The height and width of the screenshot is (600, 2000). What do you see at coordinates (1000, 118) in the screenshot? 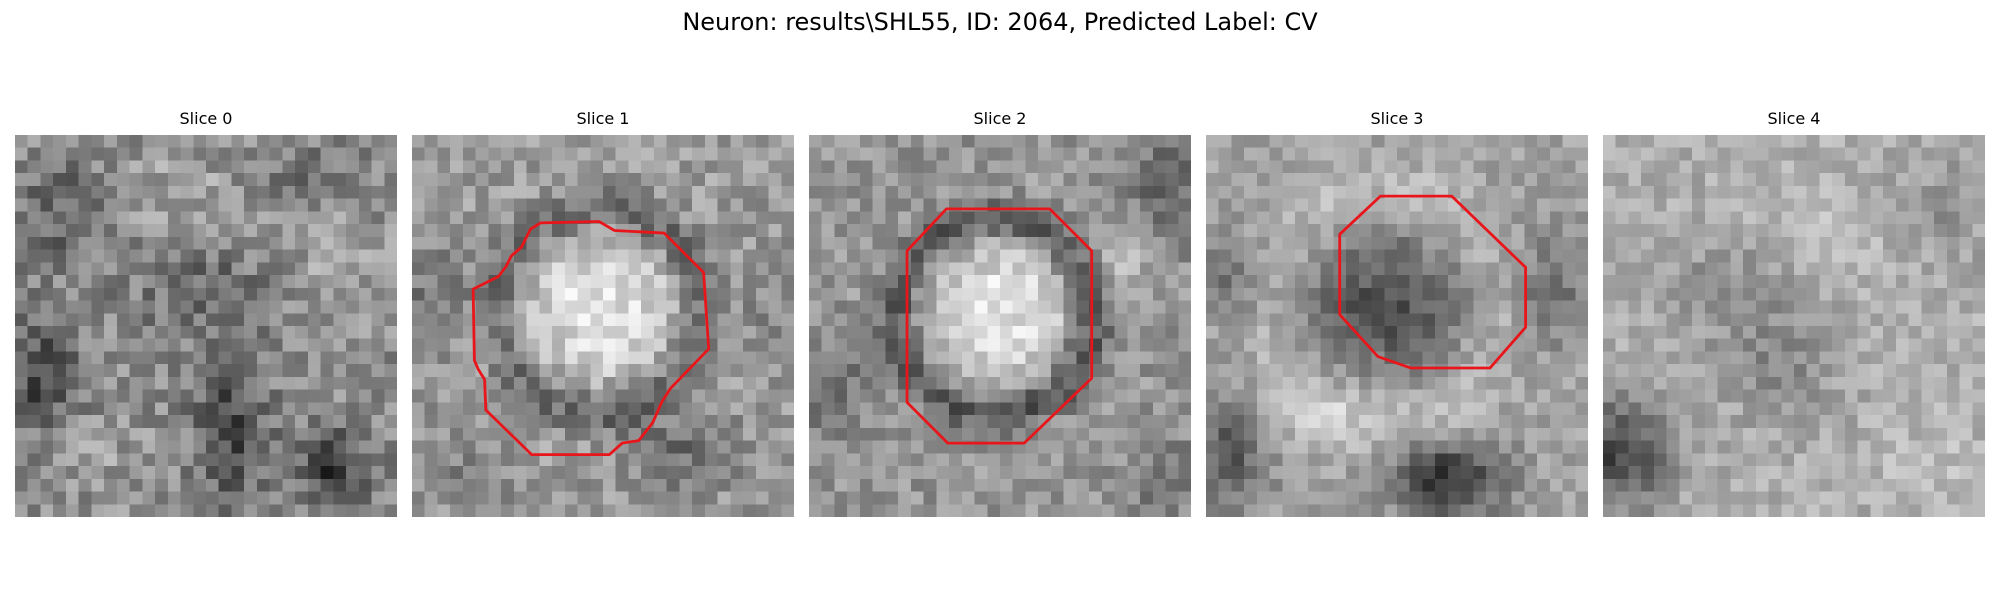
I see `slice-title: Slice 2` at bounding box center [1000, 118].